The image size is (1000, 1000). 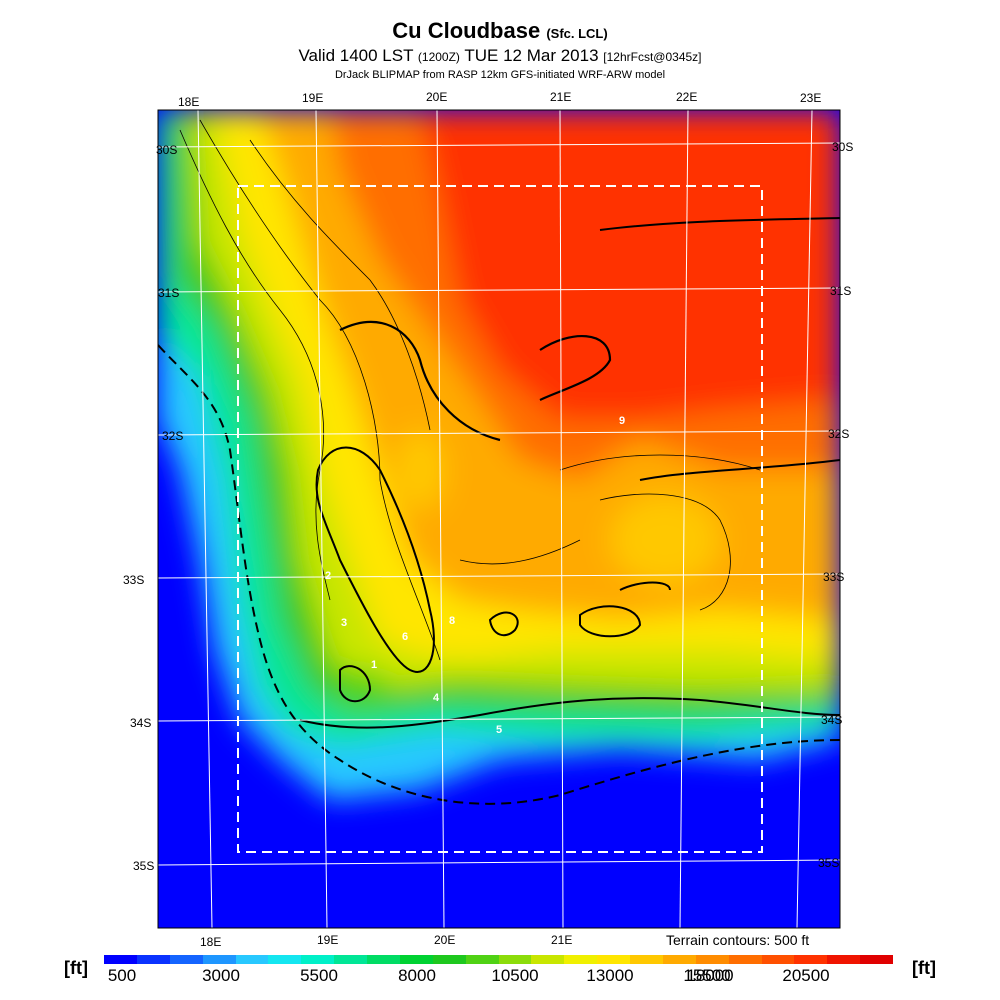 I want to click on colorbar-tick: 10500, so click(x=515, y=975).